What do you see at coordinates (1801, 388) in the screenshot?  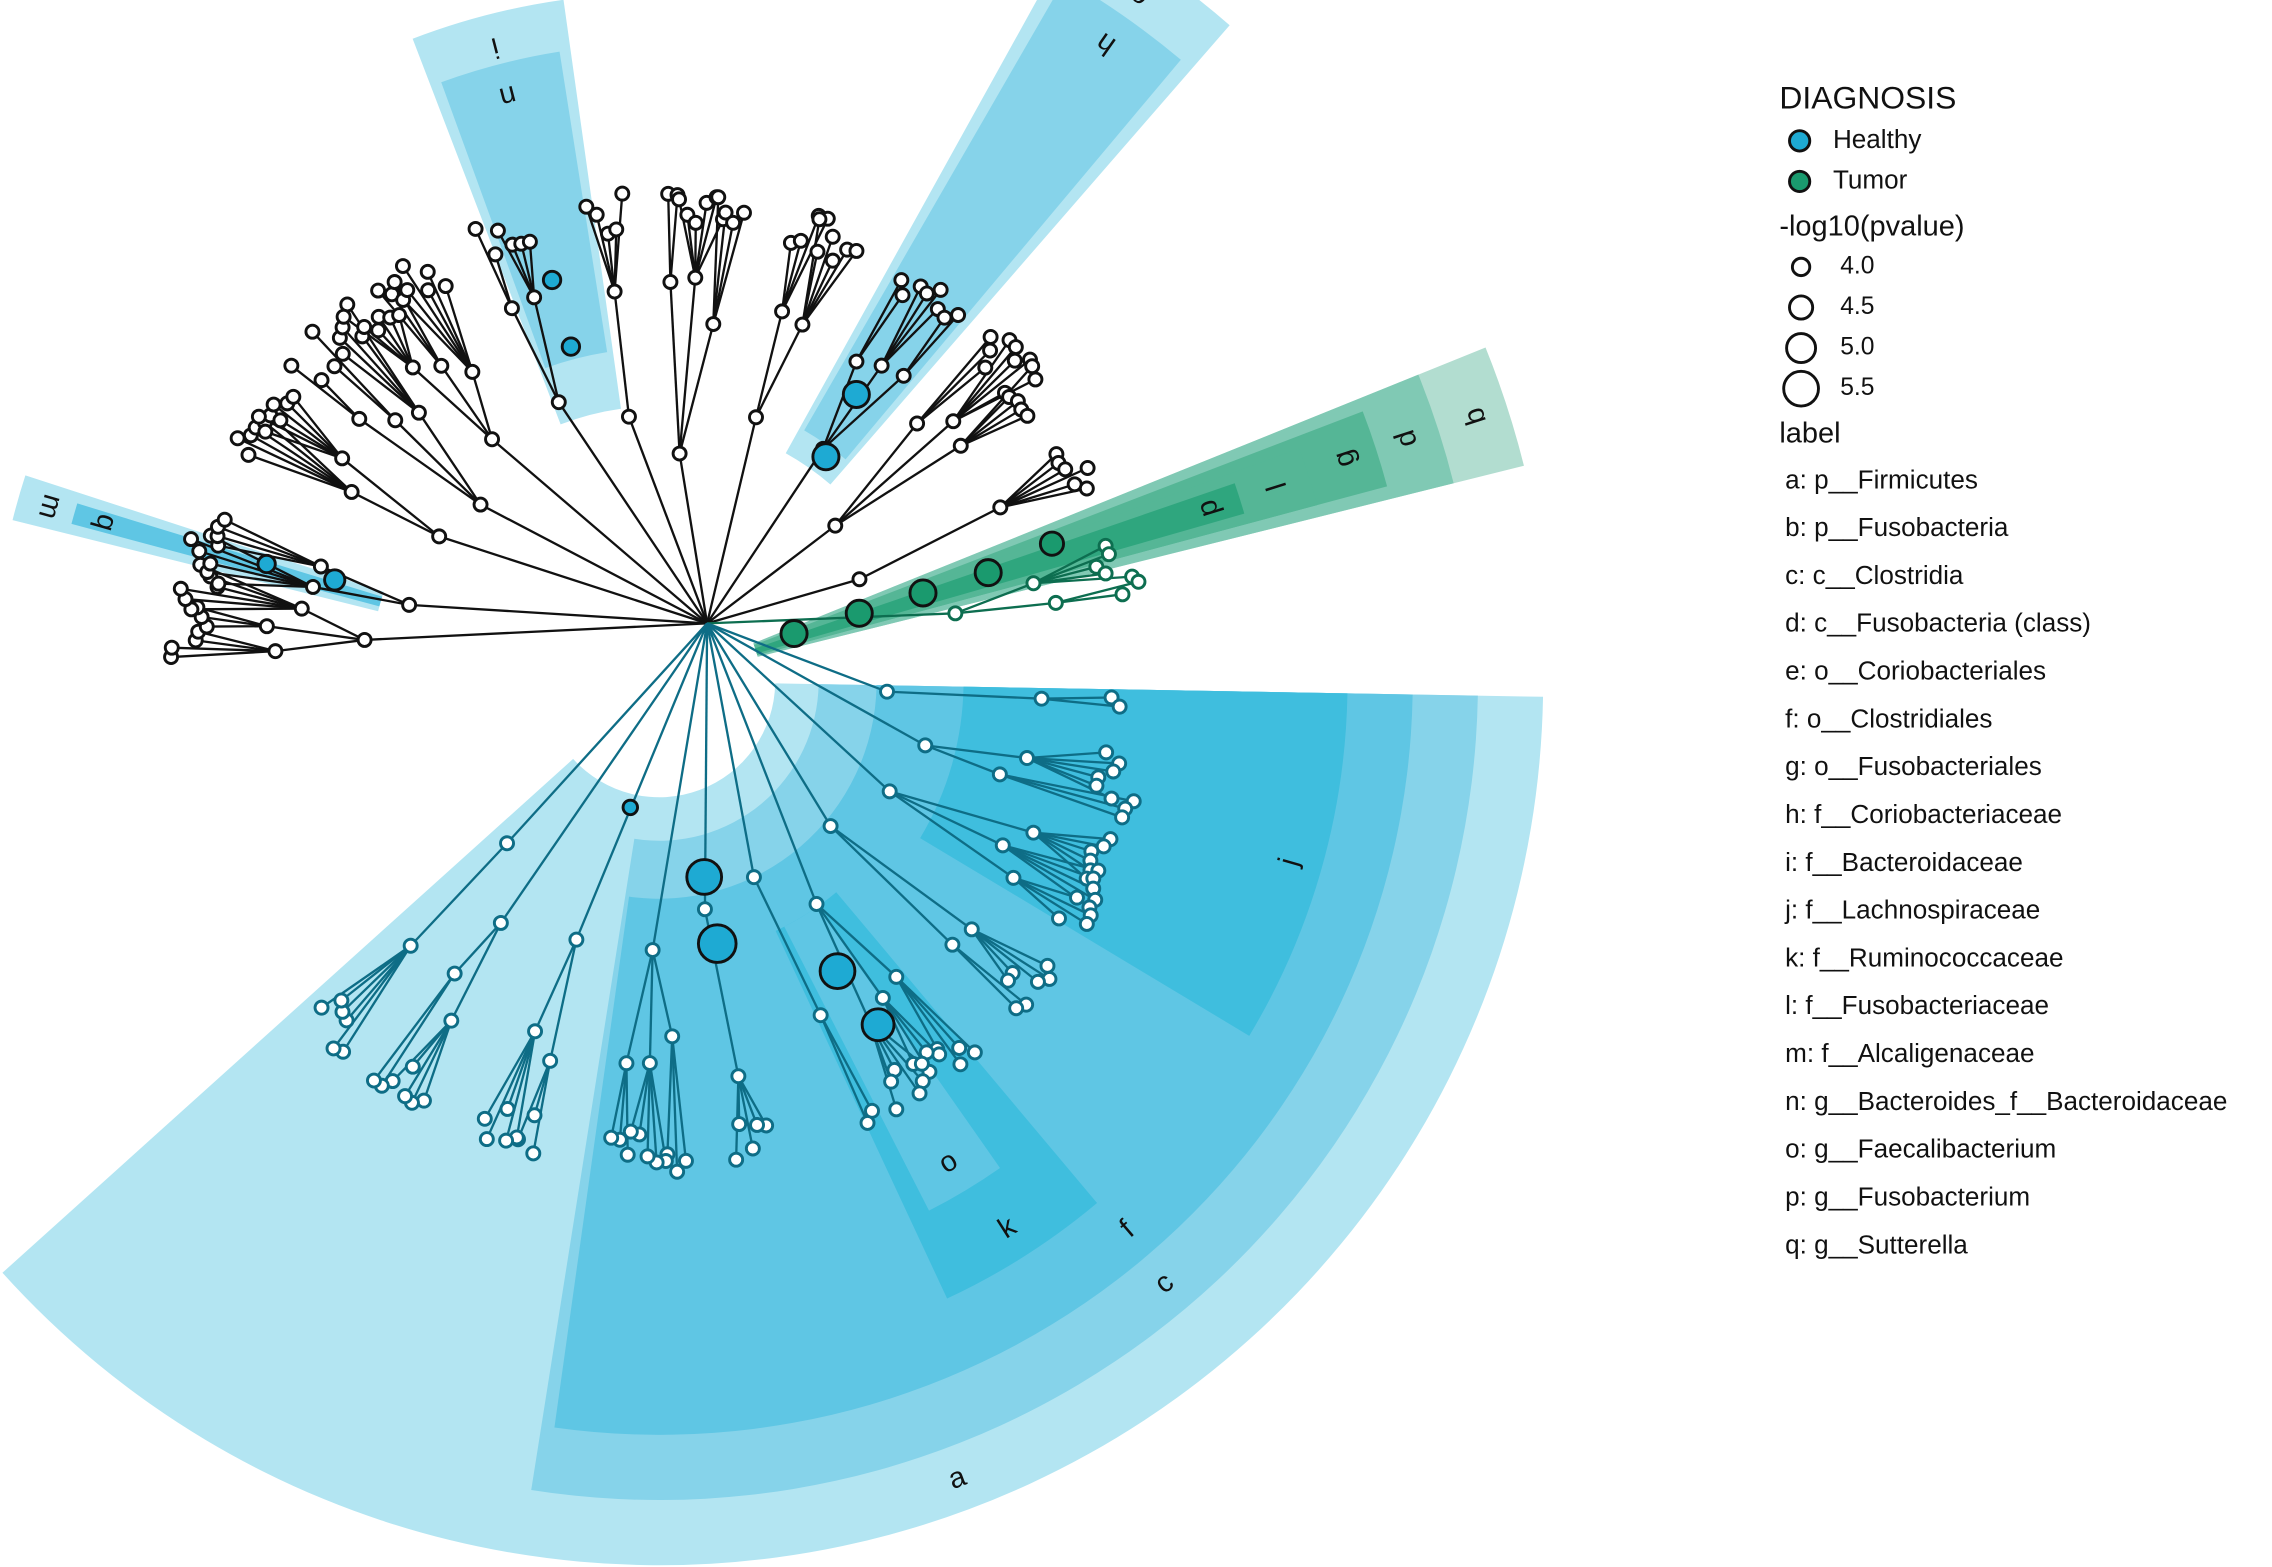 I see `size-swatch` at bounding box center [1801, 388].